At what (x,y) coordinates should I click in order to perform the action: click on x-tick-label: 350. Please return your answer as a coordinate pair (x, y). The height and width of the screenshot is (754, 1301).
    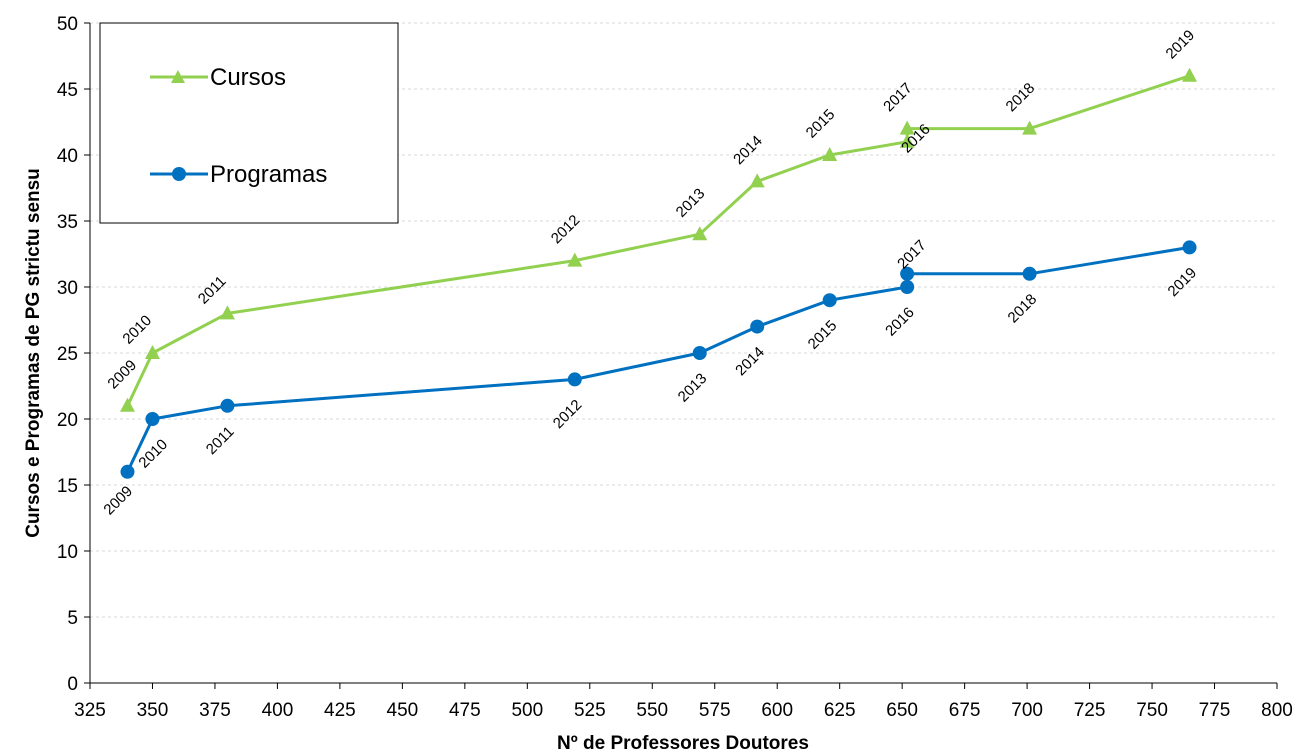
    Looking at the image, I should click on (153, 710).